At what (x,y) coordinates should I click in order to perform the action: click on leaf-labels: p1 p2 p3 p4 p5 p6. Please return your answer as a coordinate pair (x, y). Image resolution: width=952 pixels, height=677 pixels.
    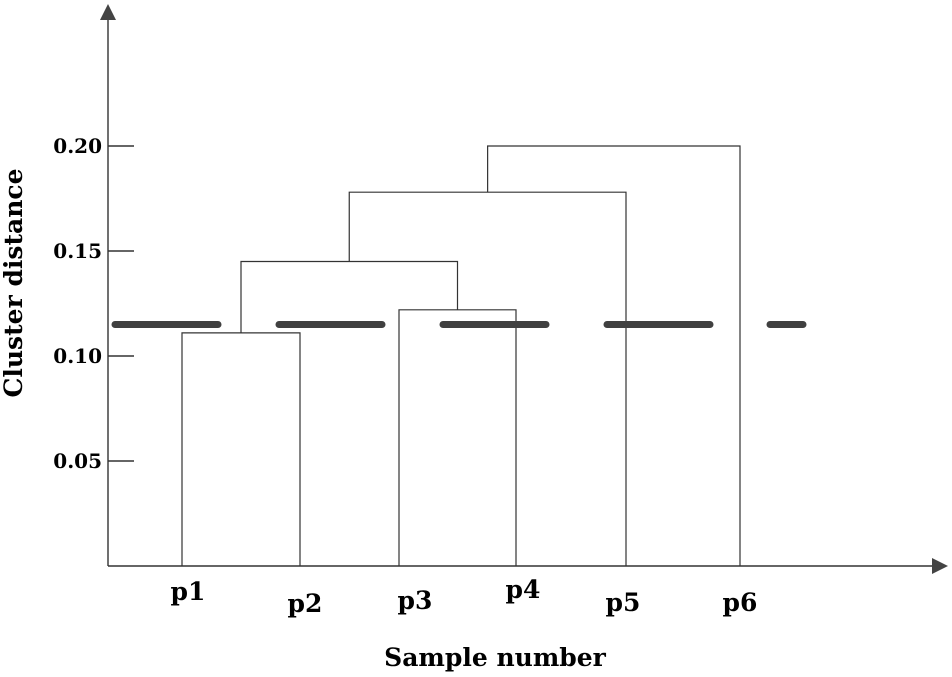
    Looking at the image, I should click on (464, 596).